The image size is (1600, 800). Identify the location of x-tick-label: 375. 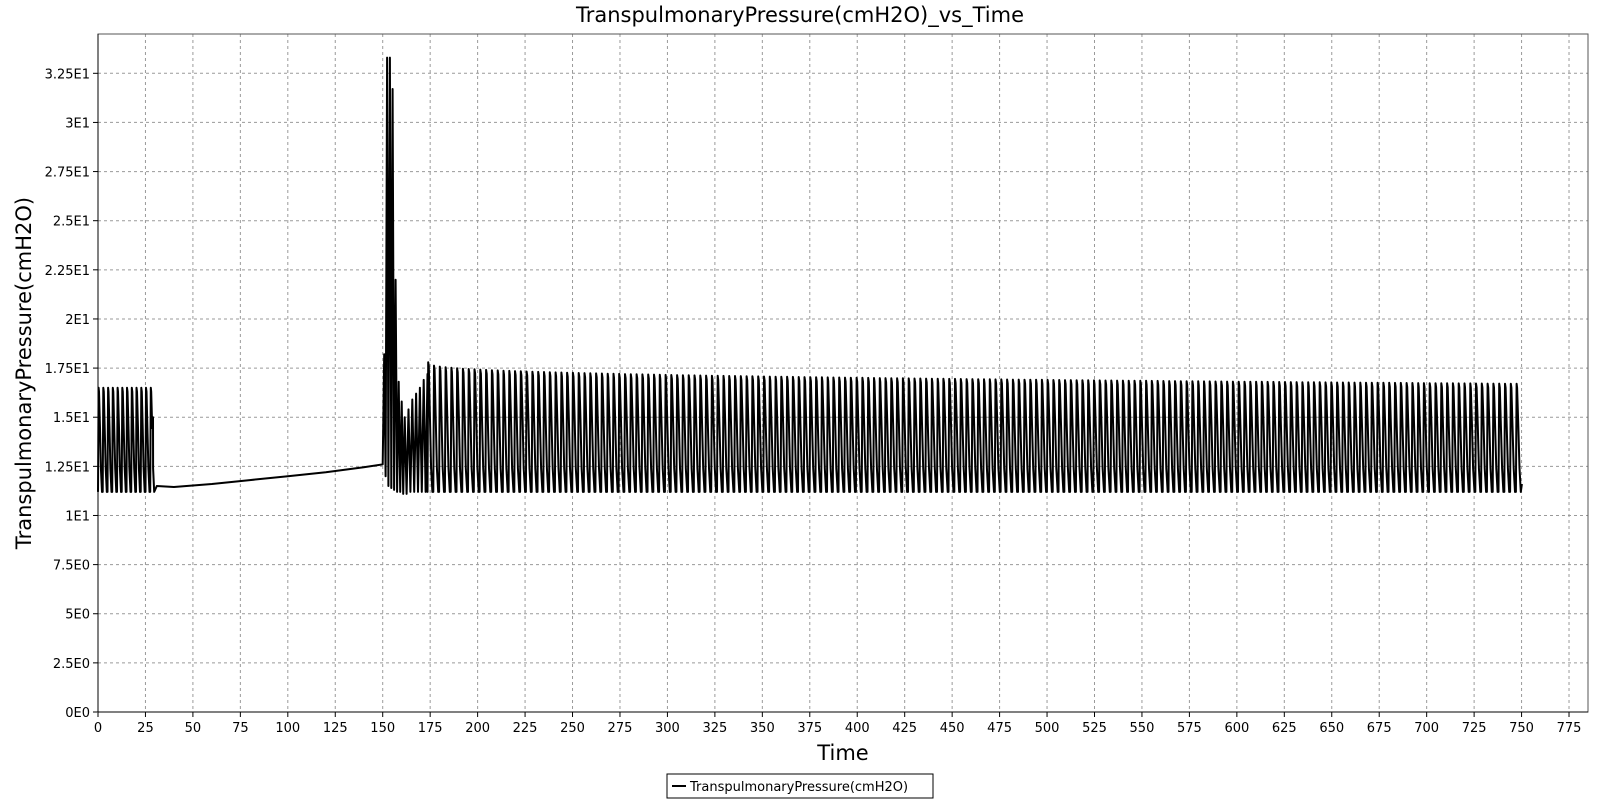
(809, 728).